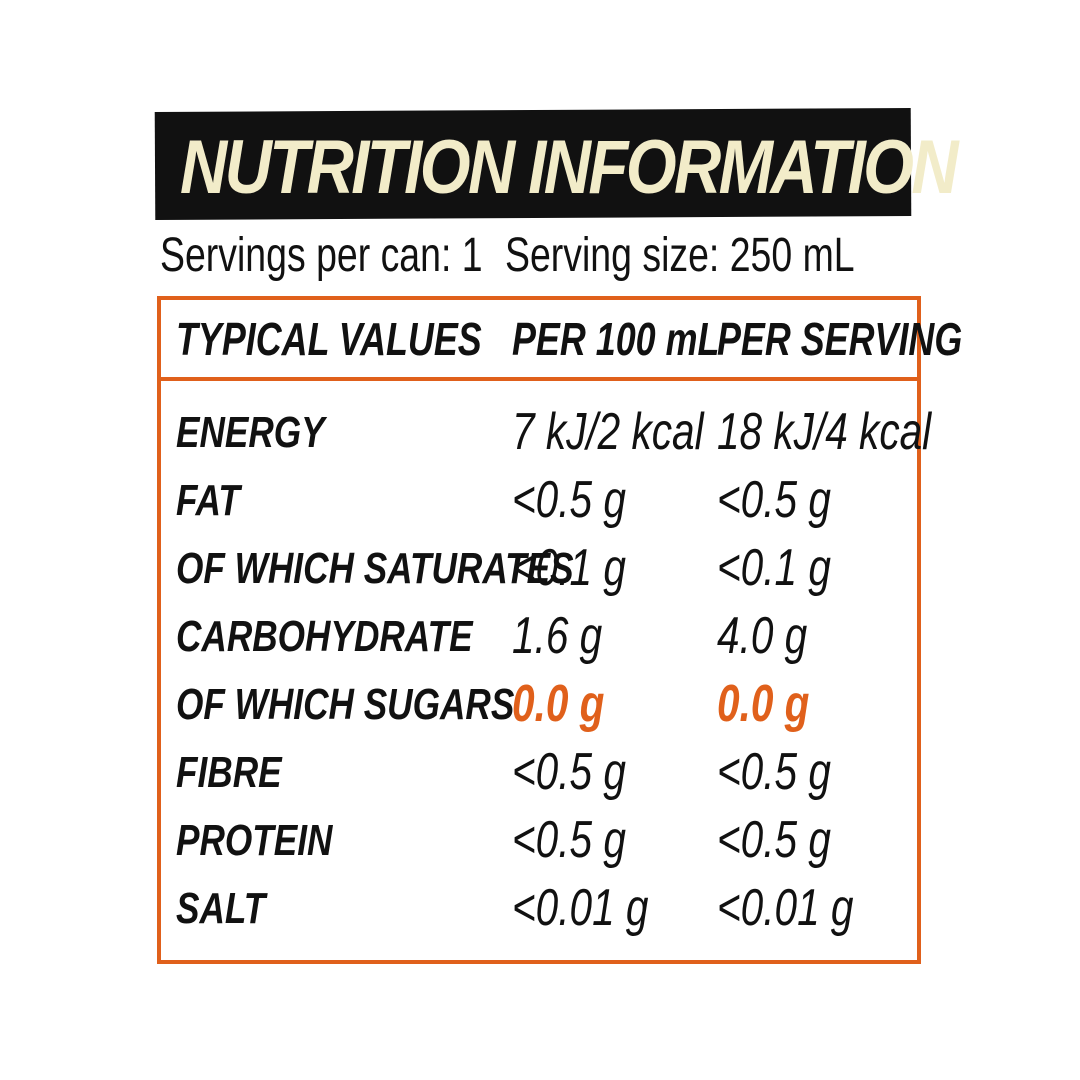 The width and height of the screenshot is (1080, 1080). Describe the element at coordinates (329, 339) in the screenshot. I see `column-header: TYPICAL VALUES` at that location.